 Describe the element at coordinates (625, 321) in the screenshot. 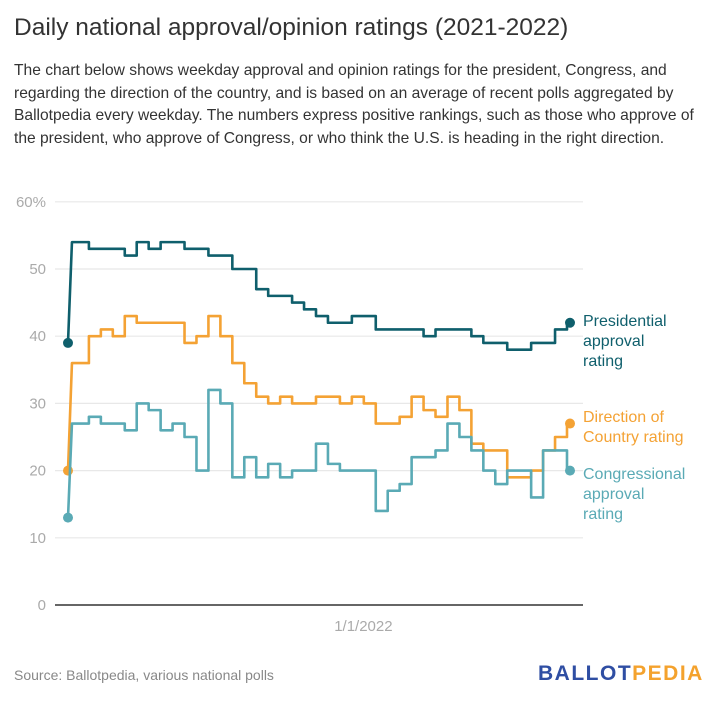

I see `series-label: Presidential` at that location.